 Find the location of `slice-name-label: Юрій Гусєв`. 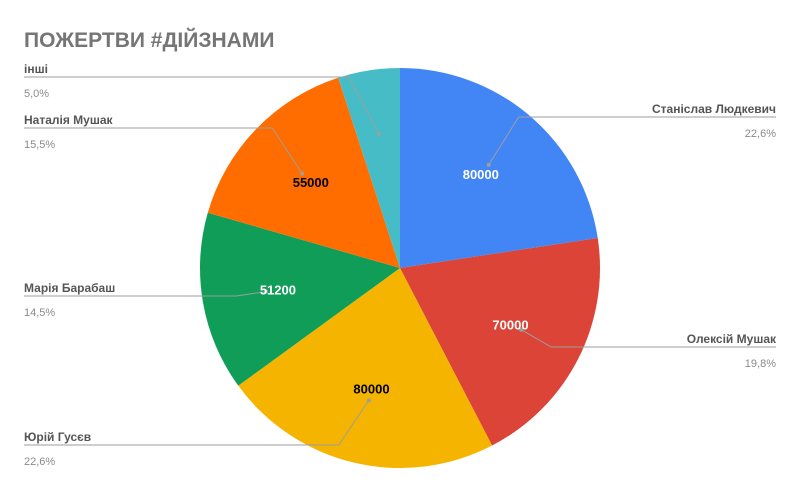

slice-name-label: Юрій Гусєв is located at coordinates (57, 437).